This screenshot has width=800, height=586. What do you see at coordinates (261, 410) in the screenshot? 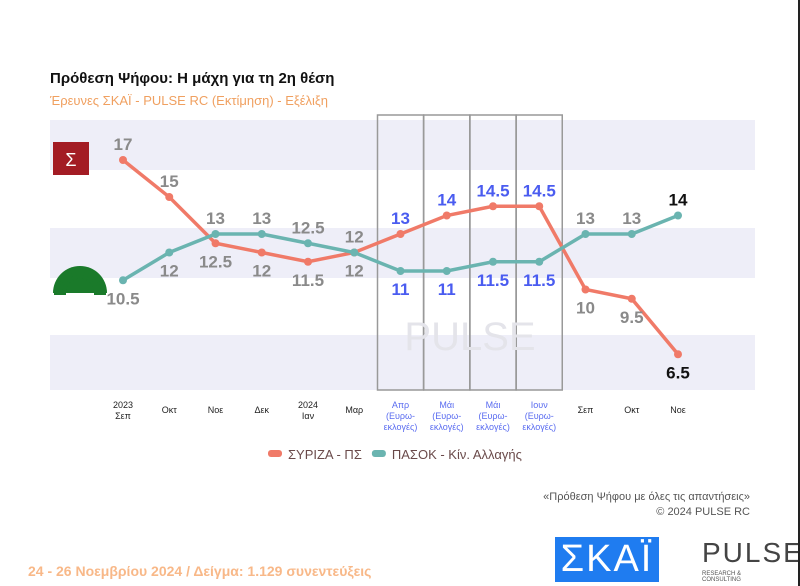
I see `x-tick-label: Δεκ` at bounding box center [261, 410].